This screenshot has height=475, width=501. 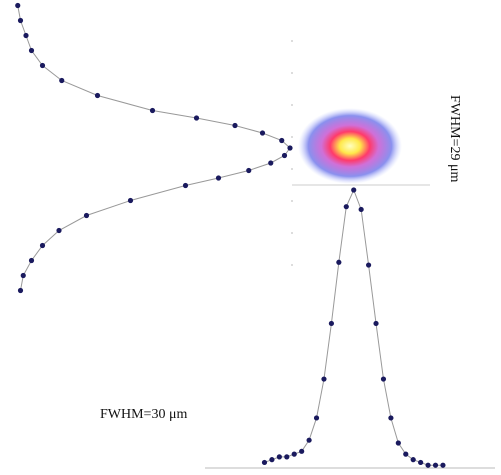 What do you see at coordinates (143, 414) in the screenshot?
I see `annotation: FWHM=30 μm` at bounding box center [143, 414].